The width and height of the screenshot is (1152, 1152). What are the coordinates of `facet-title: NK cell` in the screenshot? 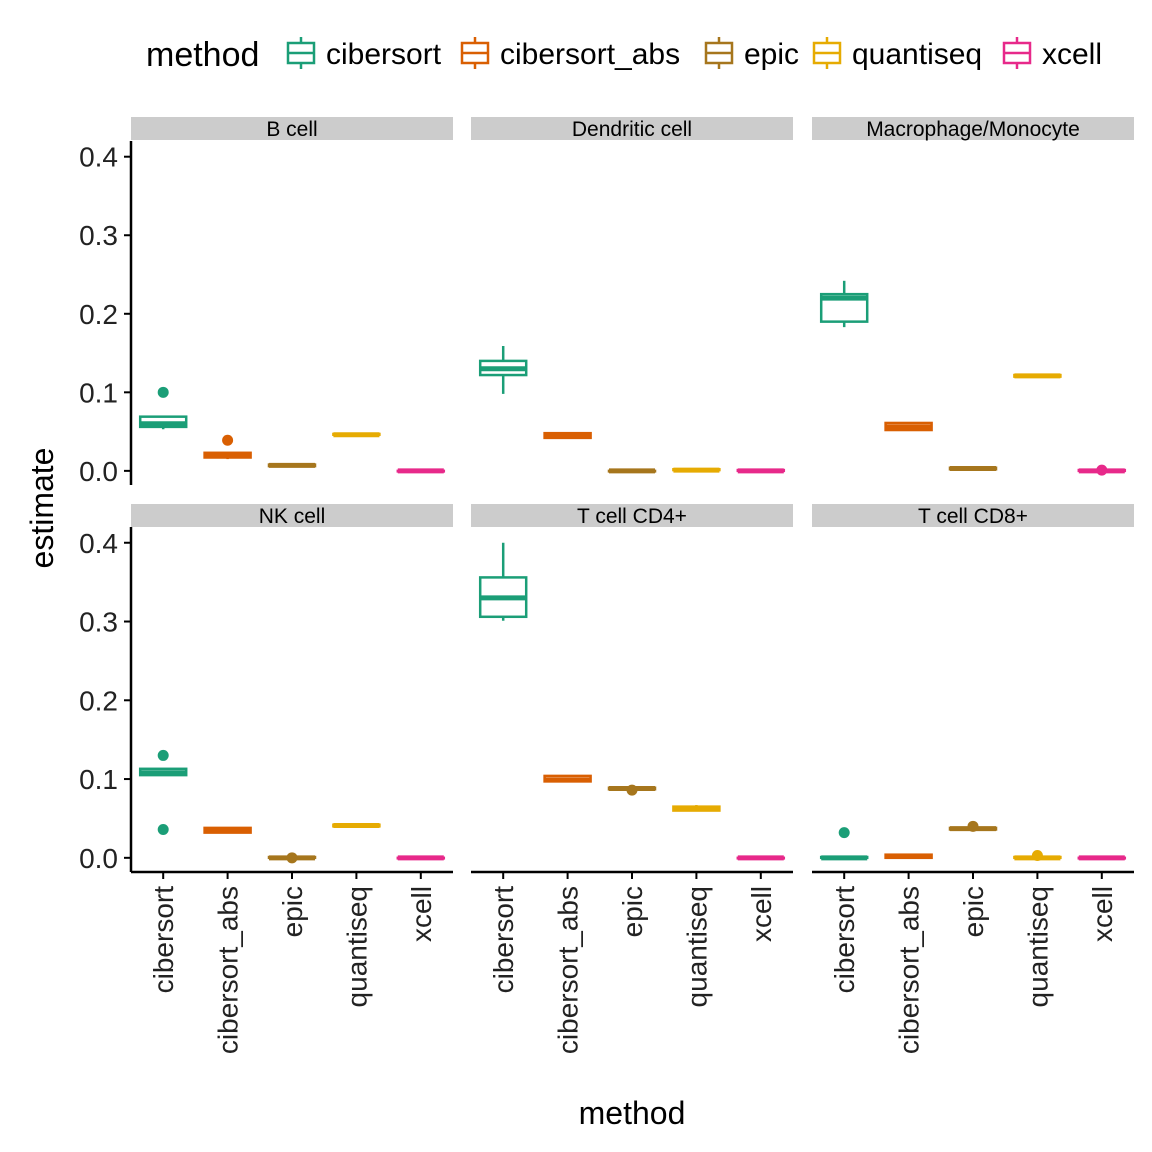 It's located at (292, 516).